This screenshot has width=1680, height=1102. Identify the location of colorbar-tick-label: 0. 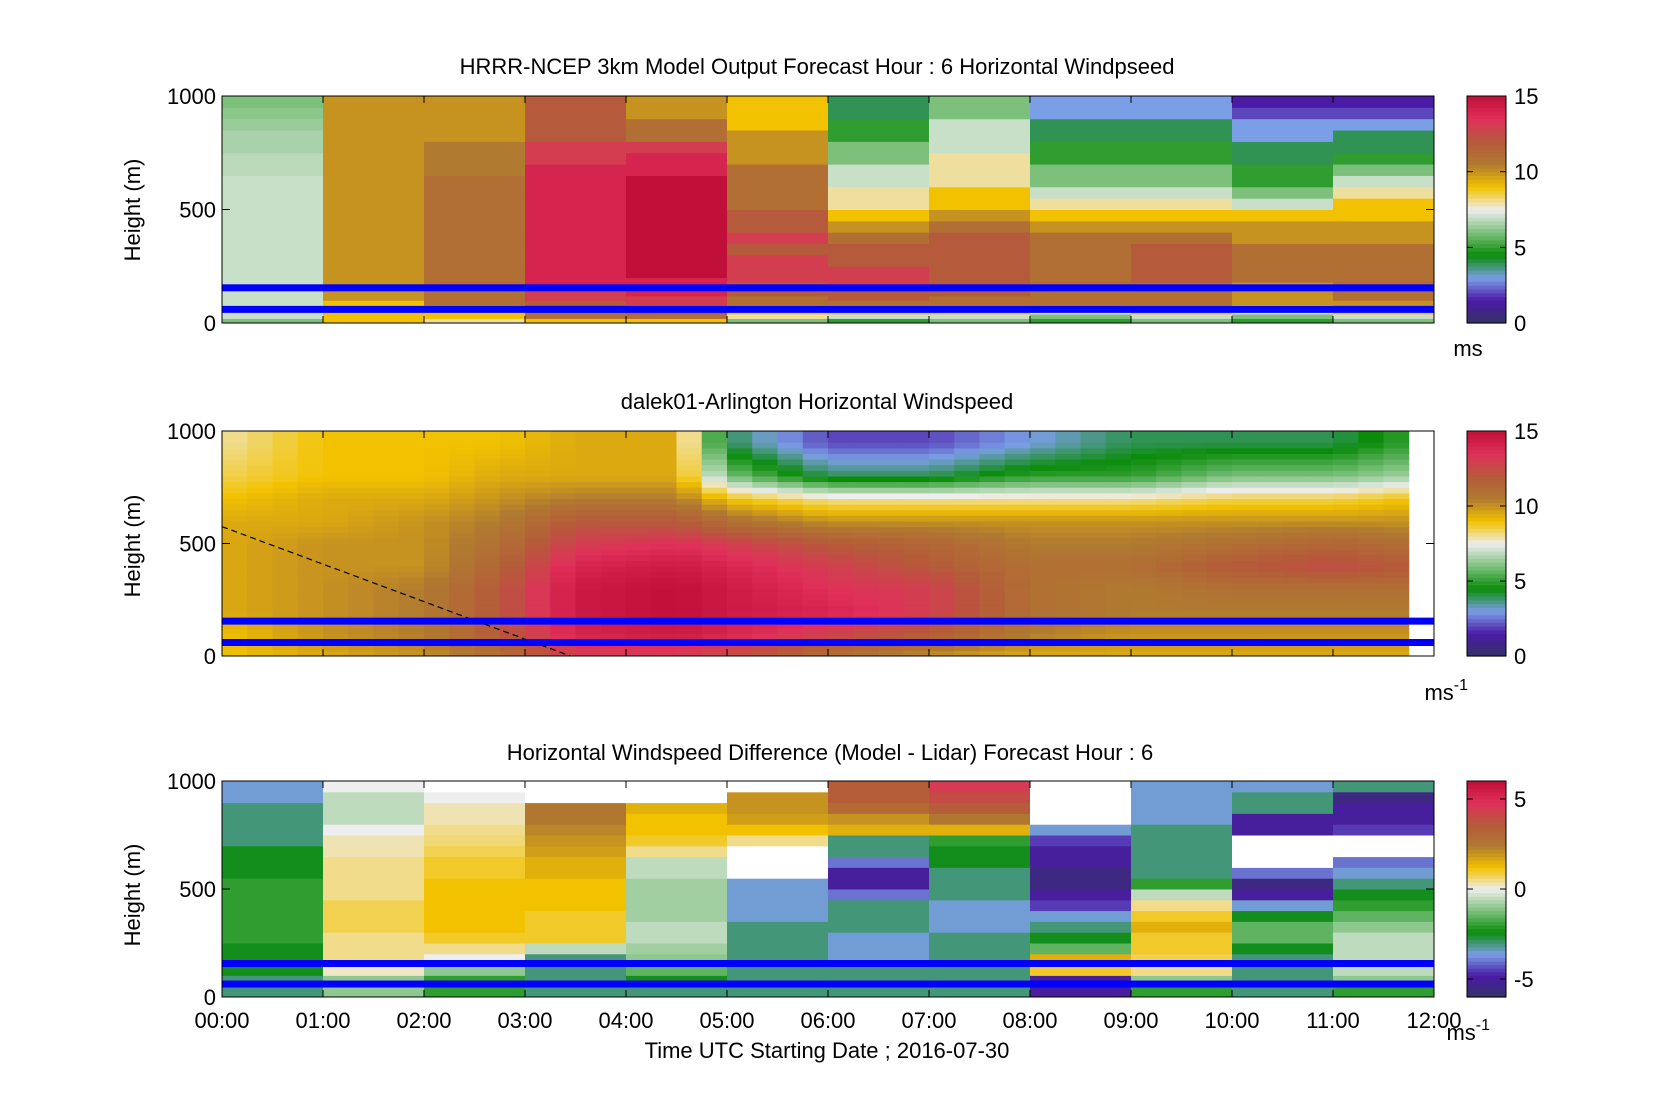
(1520, 656).